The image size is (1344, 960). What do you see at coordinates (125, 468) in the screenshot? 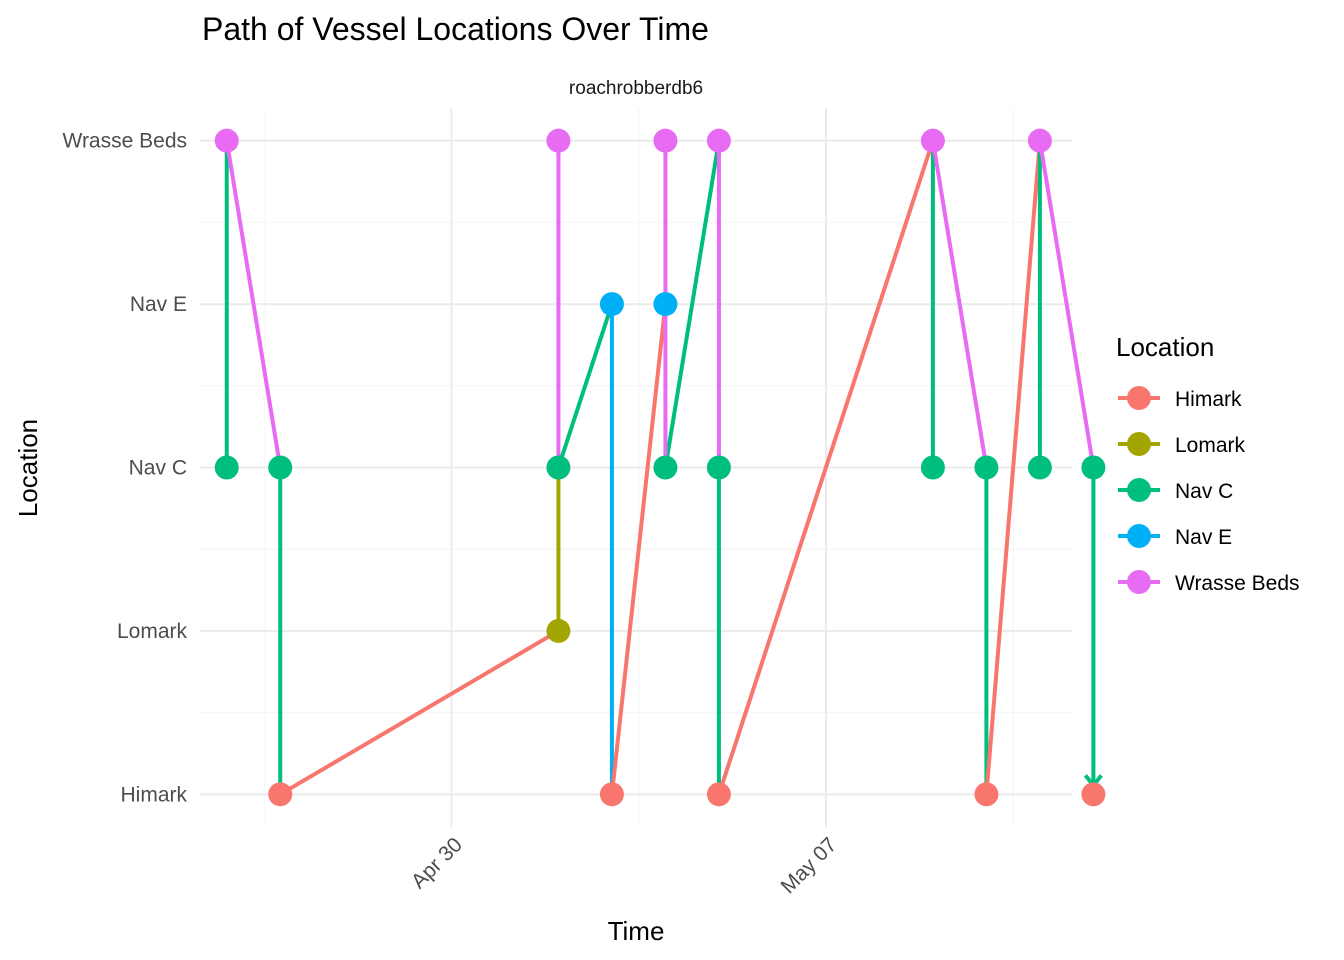
I see `y-axis-ticks: Himark Lomark Nav C Nav E Wrasse Beds` at bounding box center [125, 468].